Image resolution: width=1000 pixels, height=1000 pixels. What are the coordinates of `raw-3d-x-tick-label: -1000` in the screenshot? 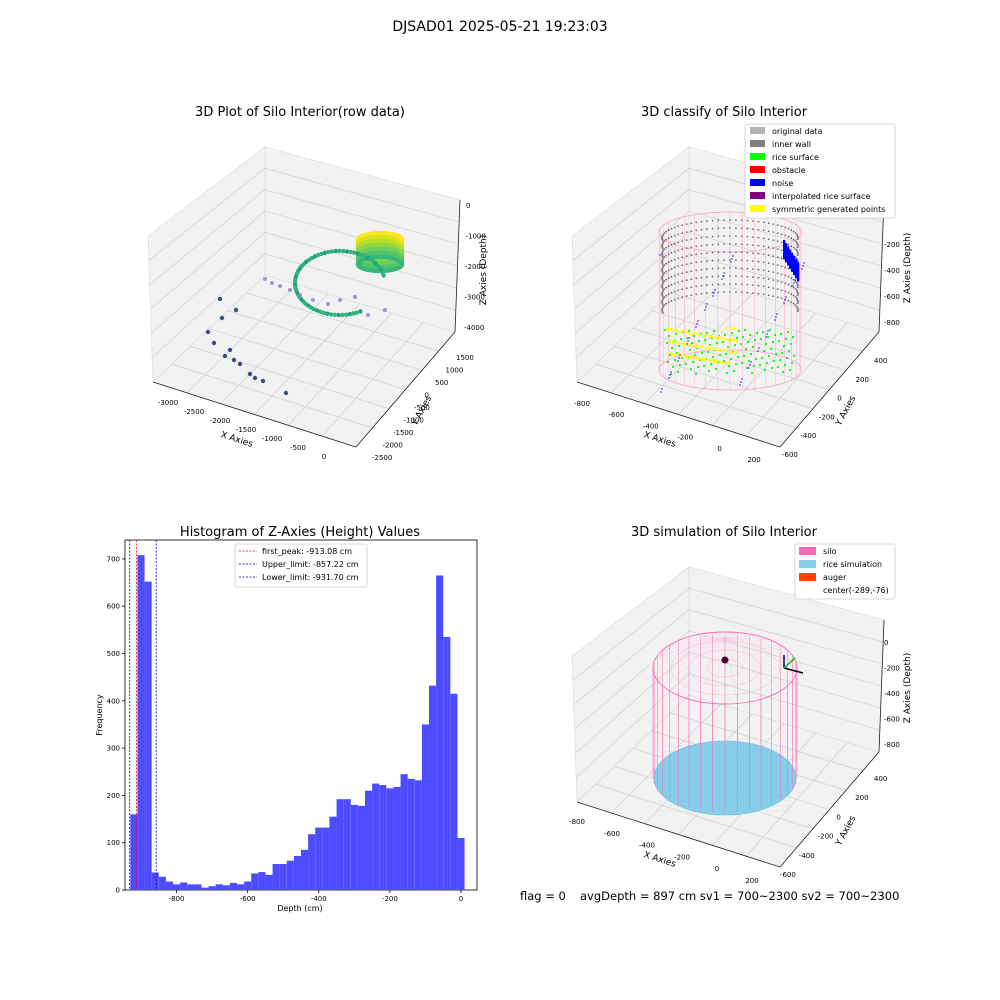 It's located at (272, 439).